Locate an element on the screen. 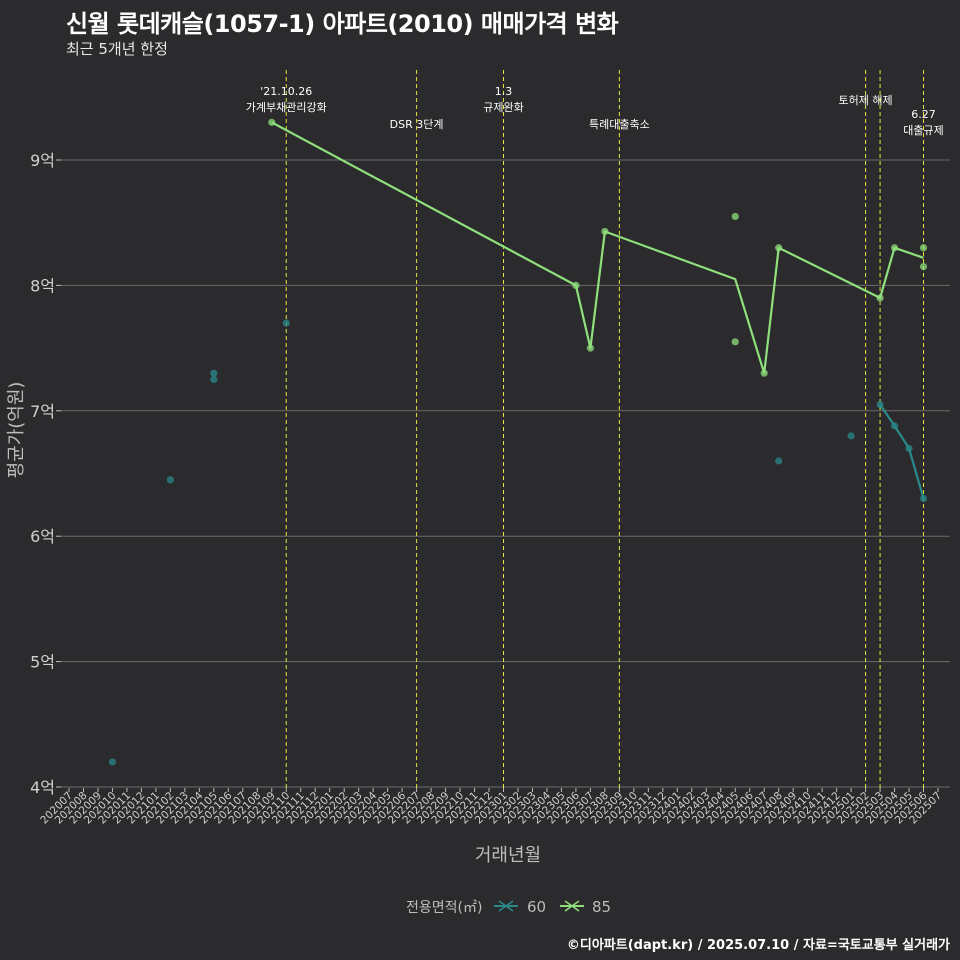 The height and width of the screenshot is (960, 960). y-tick-label: 6억 is located at coordinates (42, 536).